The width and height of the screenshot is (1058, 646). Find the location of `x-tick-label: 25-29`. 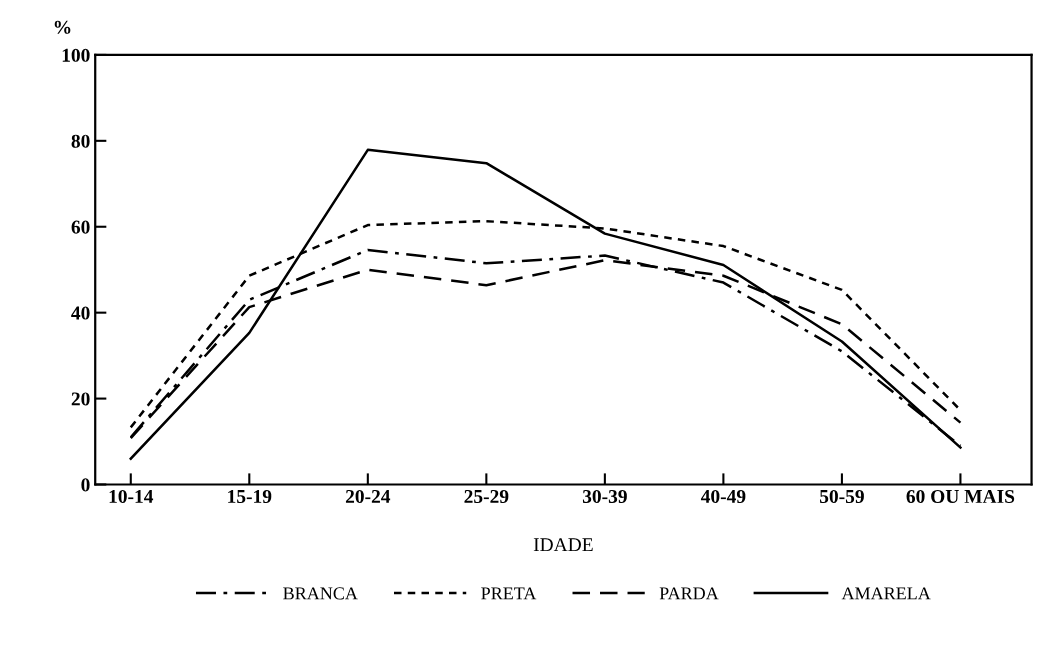

x-tick-label: 25-29 is located at coordinates (486, 496).